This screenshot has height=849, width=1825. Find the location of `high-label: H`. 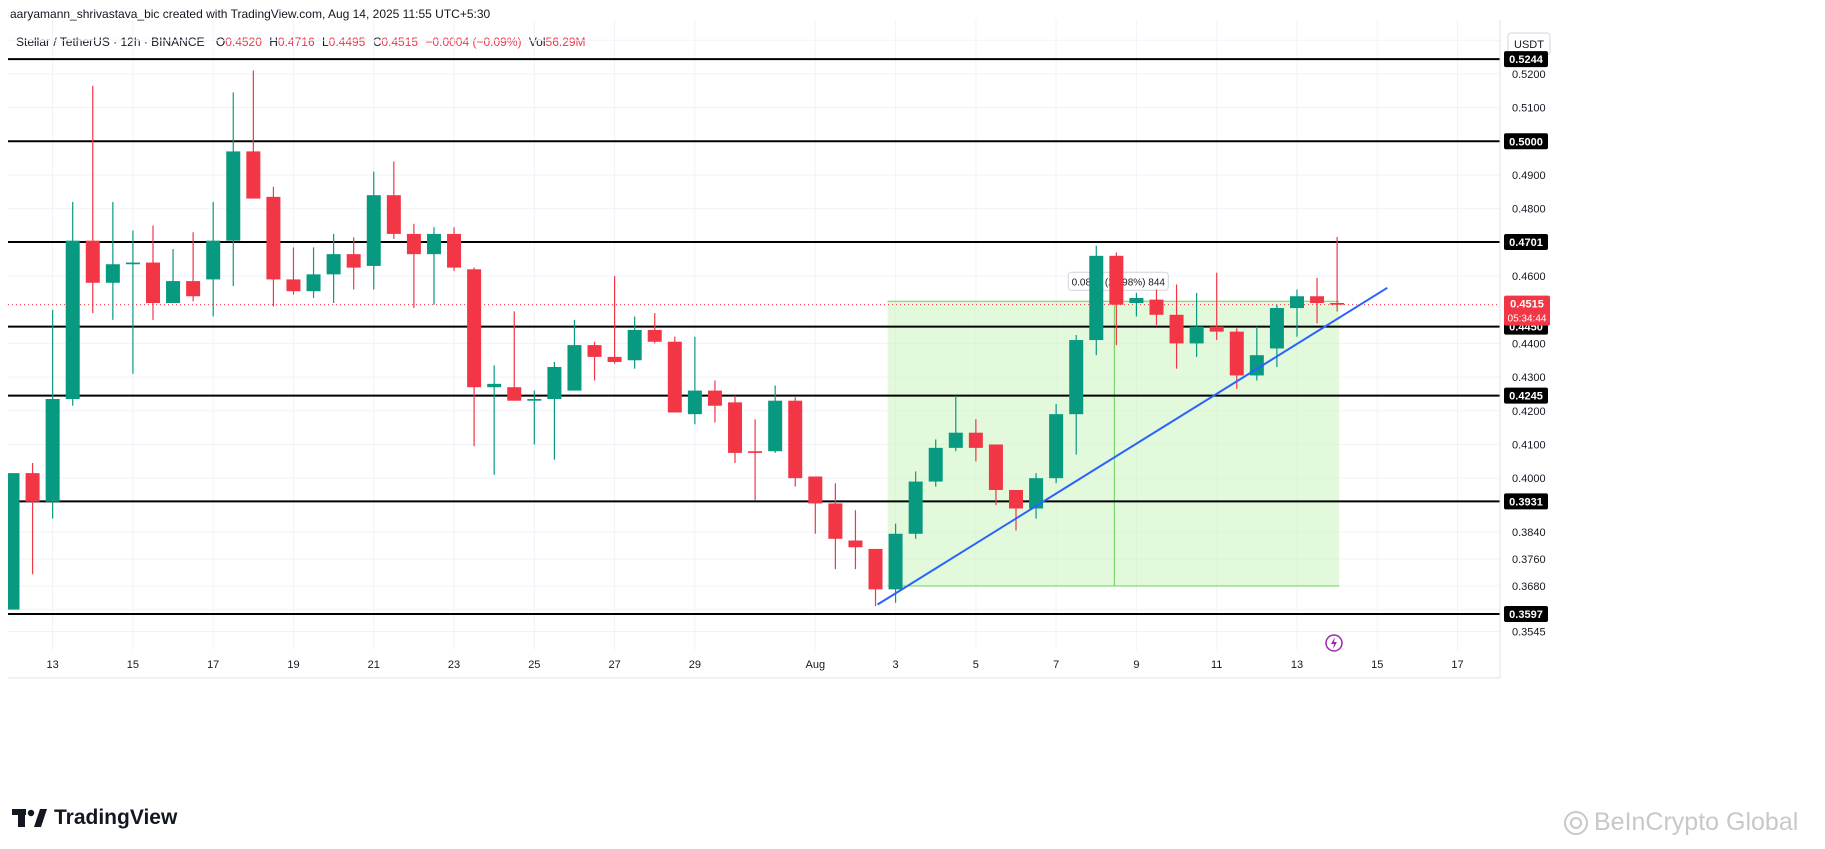

high-label: H is located at coordinates (273, 42).